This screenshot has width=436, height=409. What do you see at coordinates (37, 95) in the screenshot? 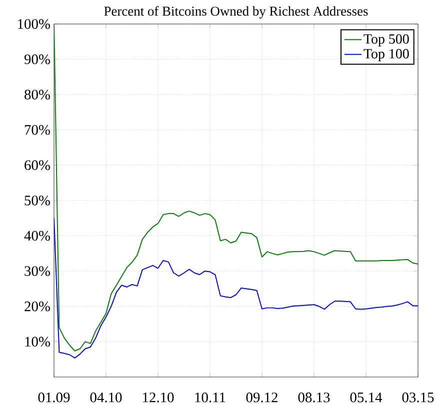
I see `y-tick-label: 80%` at bounding box center [37, 95].